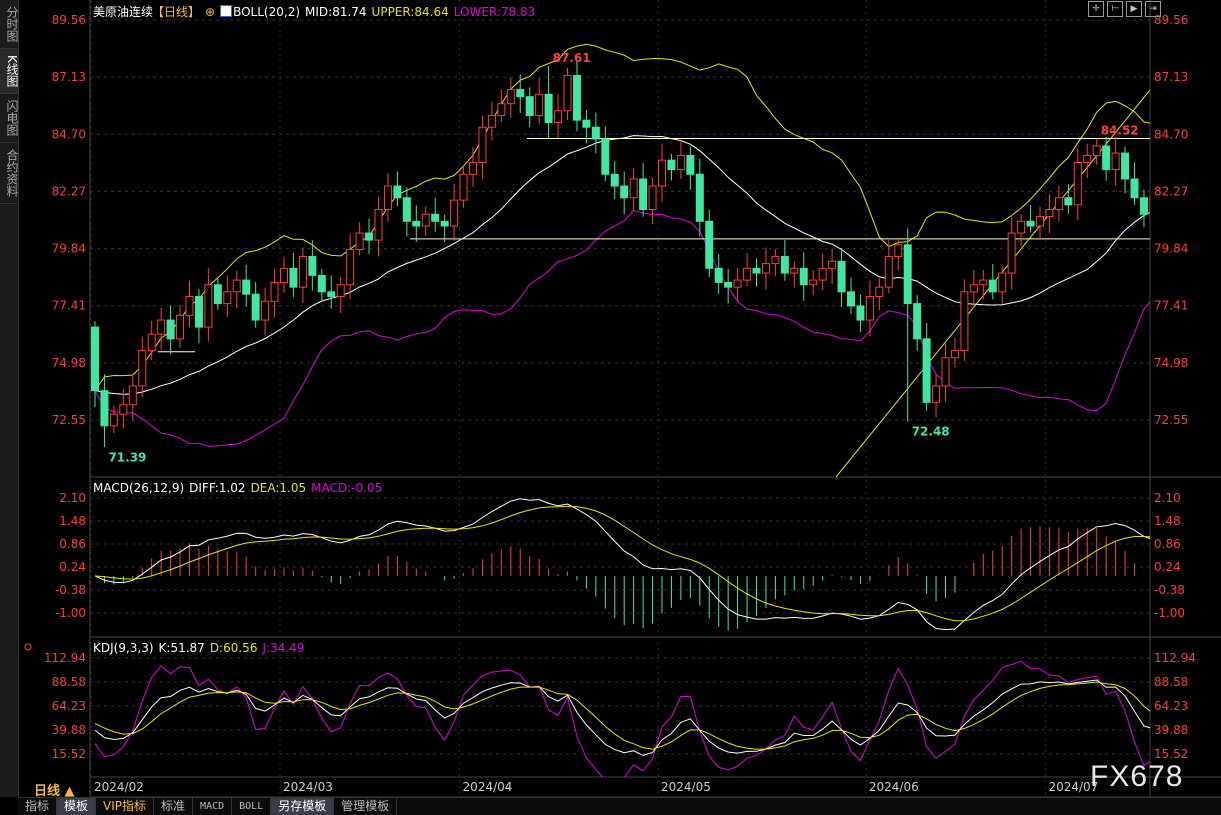  Describe the element at coordinates (1134, 9) in the screenshot. I see `play-forward-icon: ▶` at that location.